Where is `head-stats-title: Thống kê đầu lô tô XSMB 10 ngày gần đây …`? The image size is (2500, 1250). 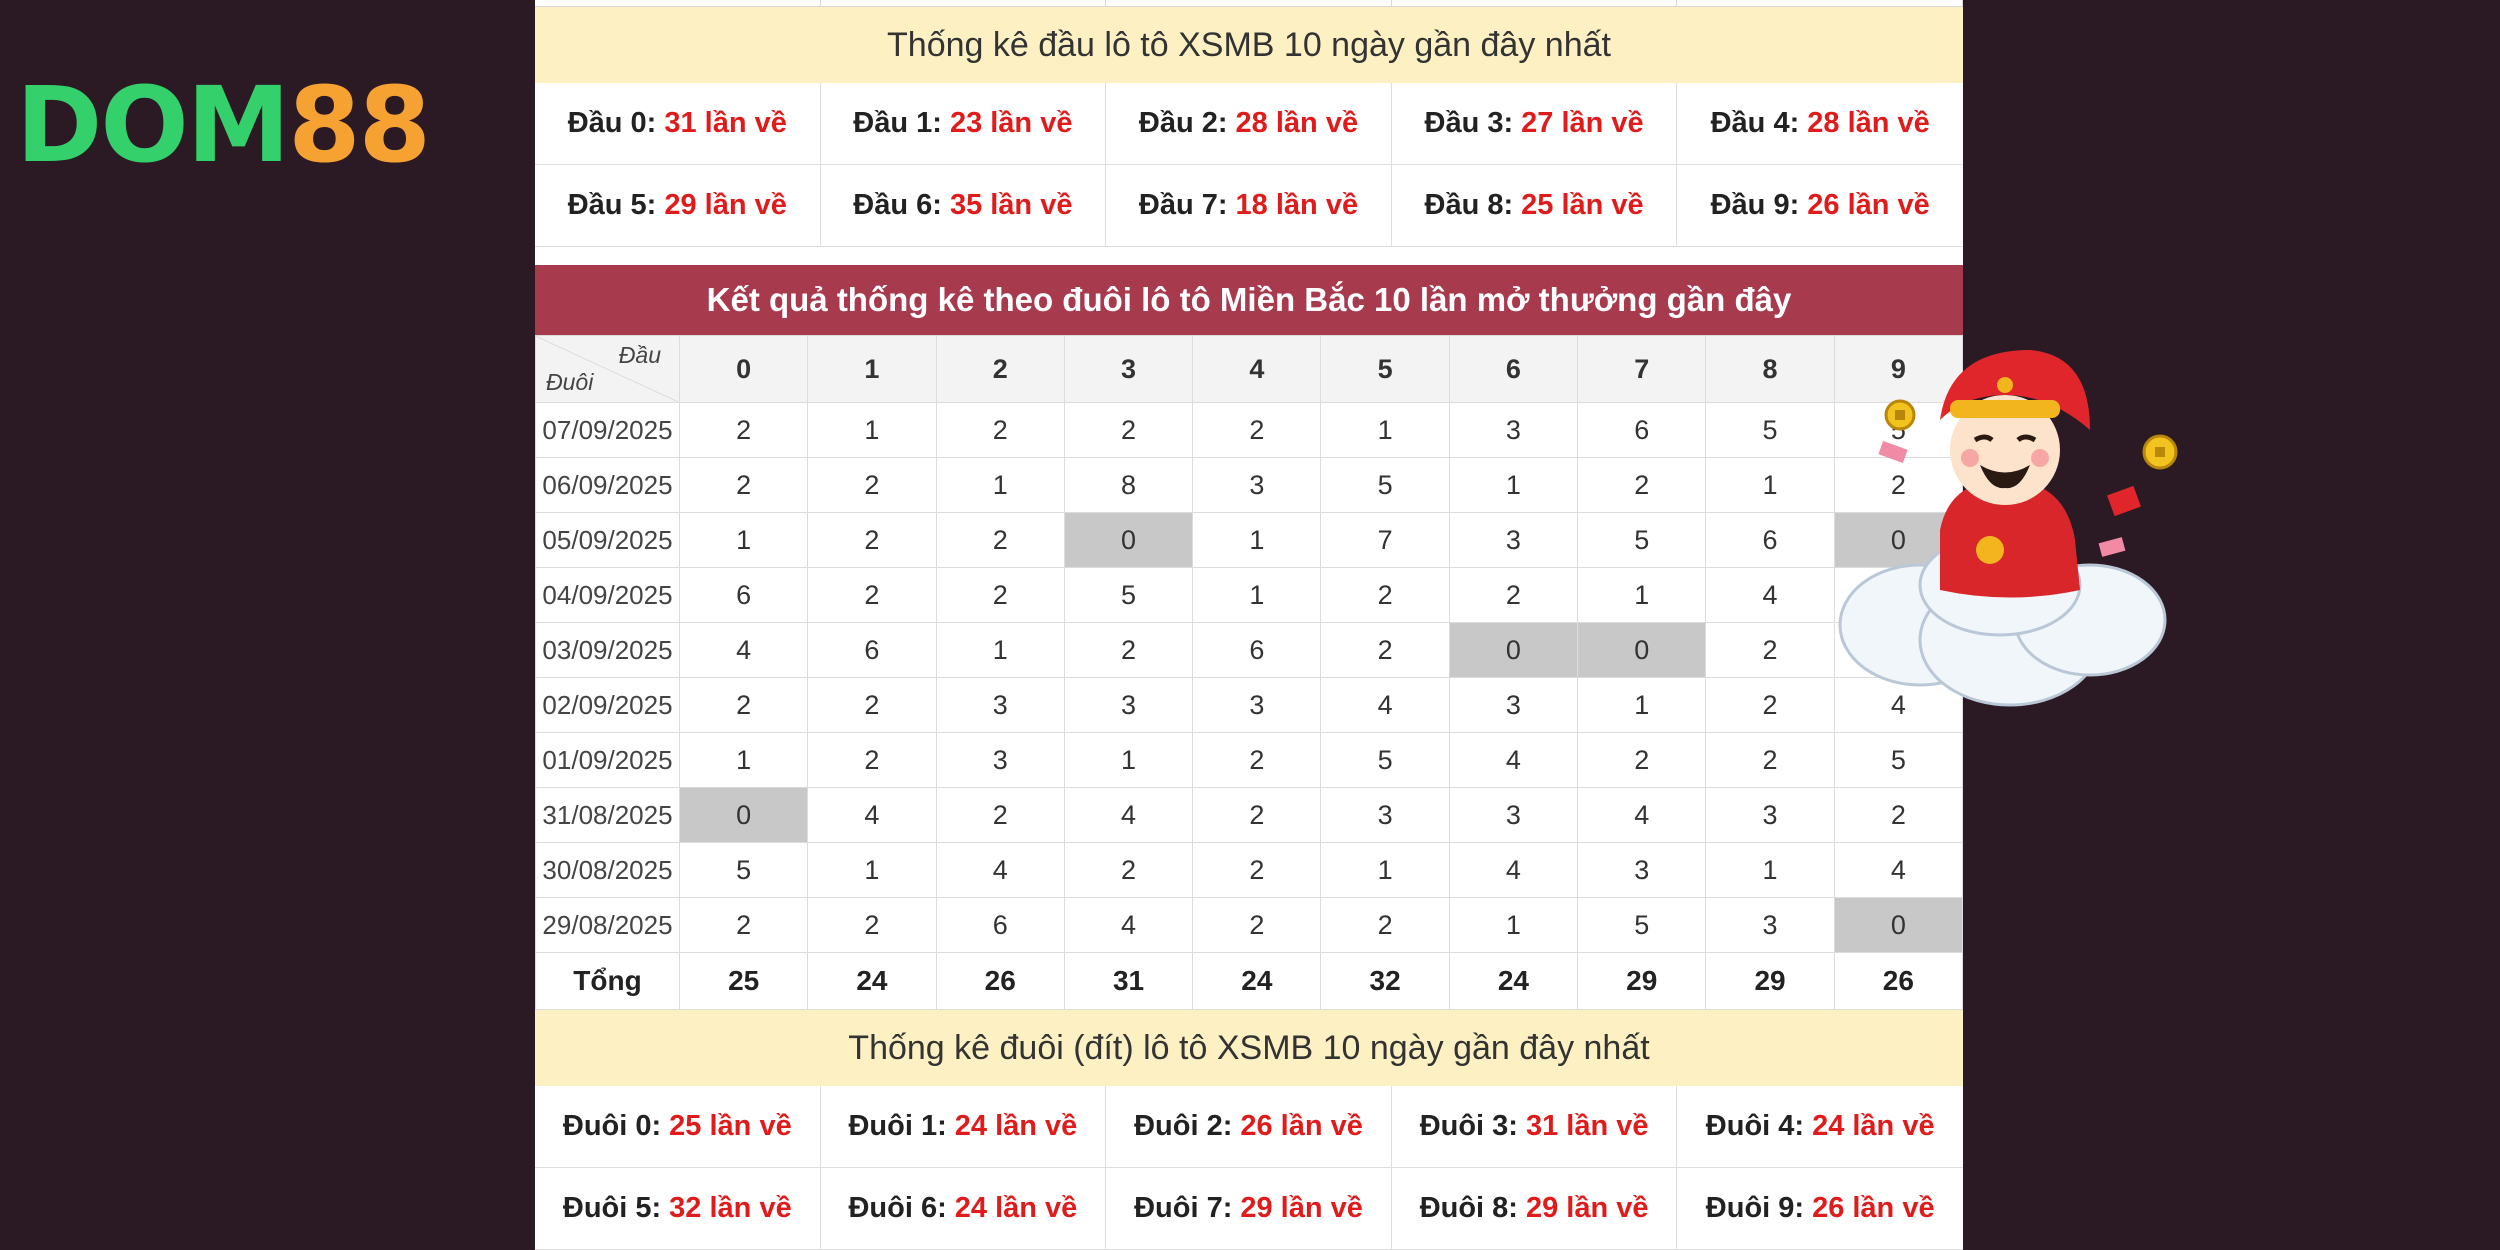
head-stats-title: Thống kê đầu lô tô XSMB 10 ngày gần đây … is located at coordinates (1249, 45).